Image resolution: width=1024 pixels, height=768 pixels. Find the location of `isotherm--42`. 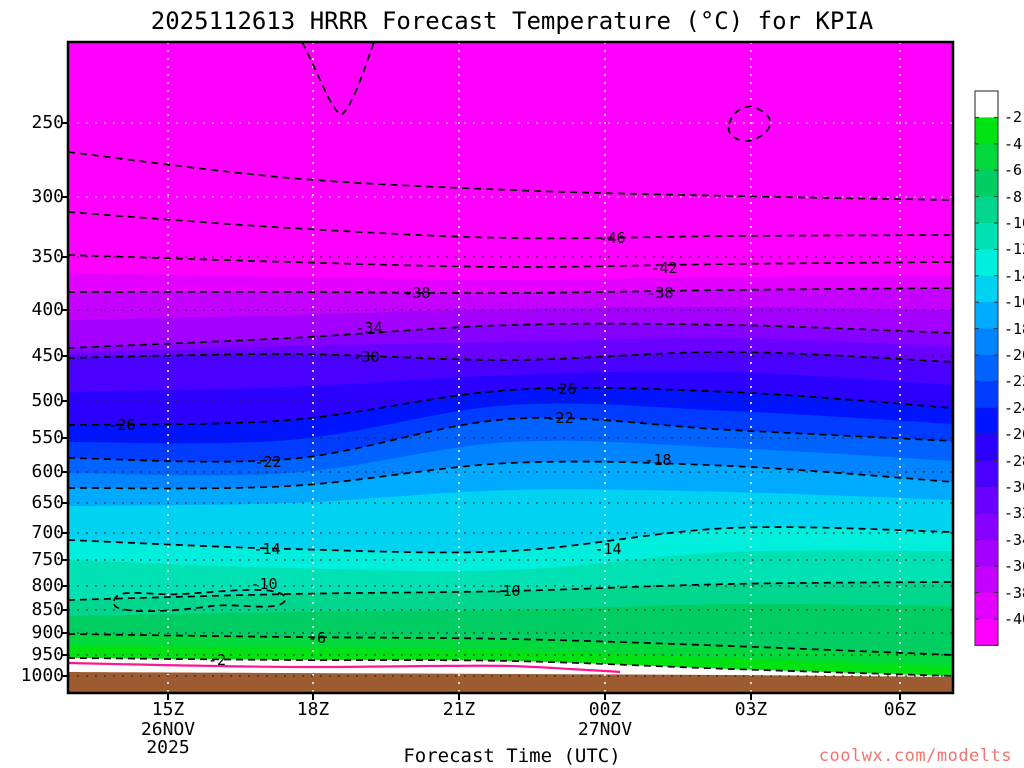

isotherm--42 is located at coordinates (510, 261).